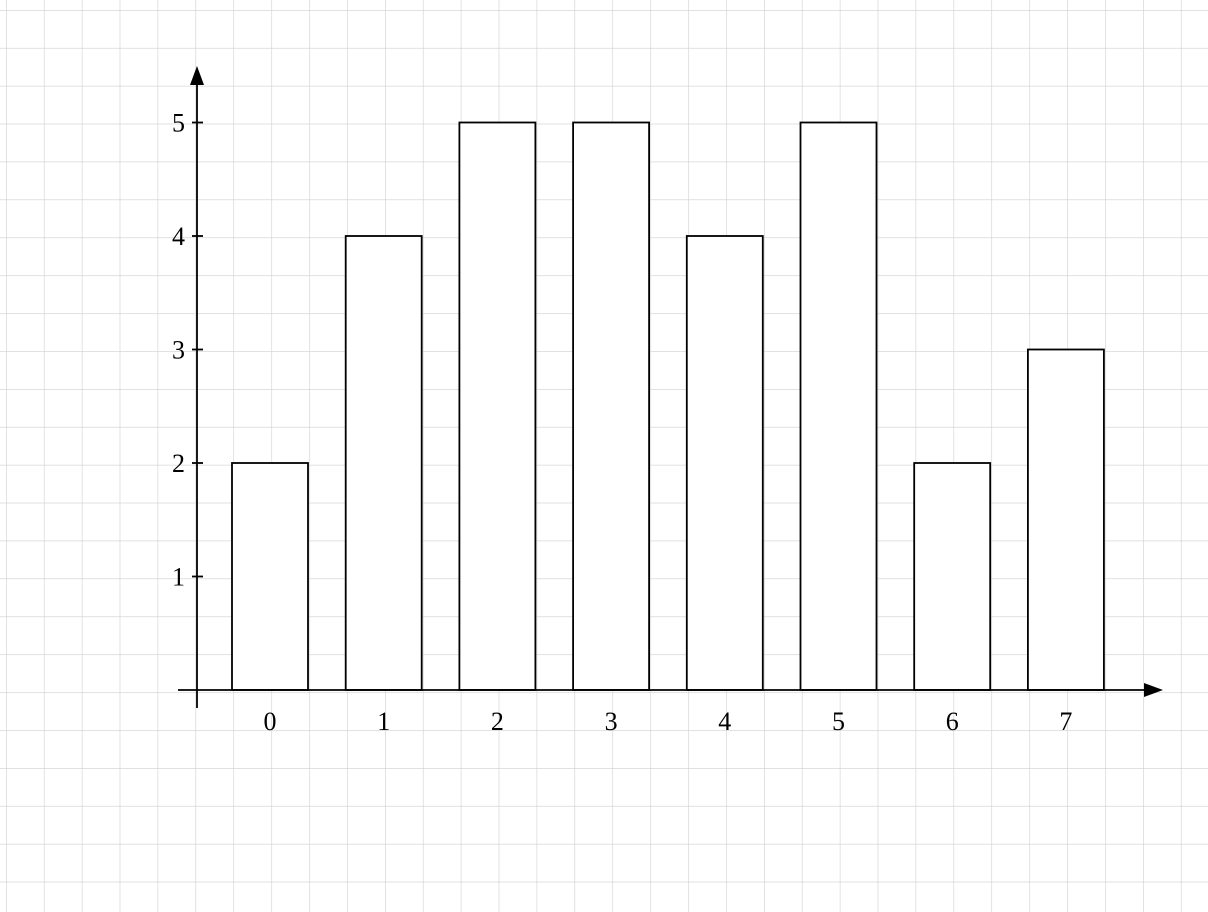 This screenshot has width=1208, height=912. What do you see at coordinates (178, 577) in the screenshot?
I see `y-tick-label: 1` at bounding box center [178, 577].